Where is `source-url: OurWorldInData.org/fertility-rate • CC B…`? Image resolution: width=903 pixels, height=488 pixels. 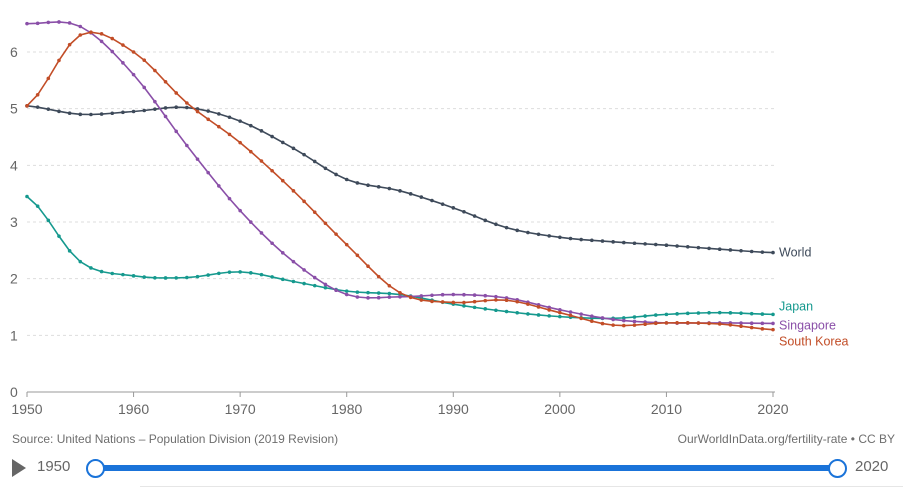 source-url: OurWorldInData.org/fertility-rate • CC B… is located at coordinates (786, 439).